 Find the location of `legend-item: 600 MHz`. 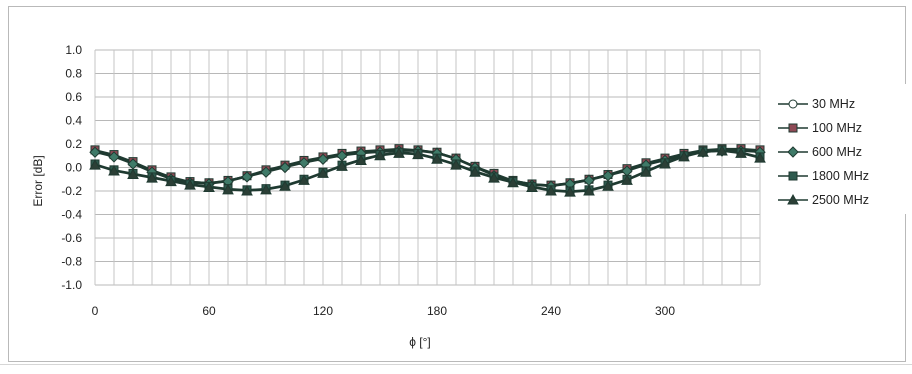

legend-item: 600 MHz is located at coordinates (820, 152).